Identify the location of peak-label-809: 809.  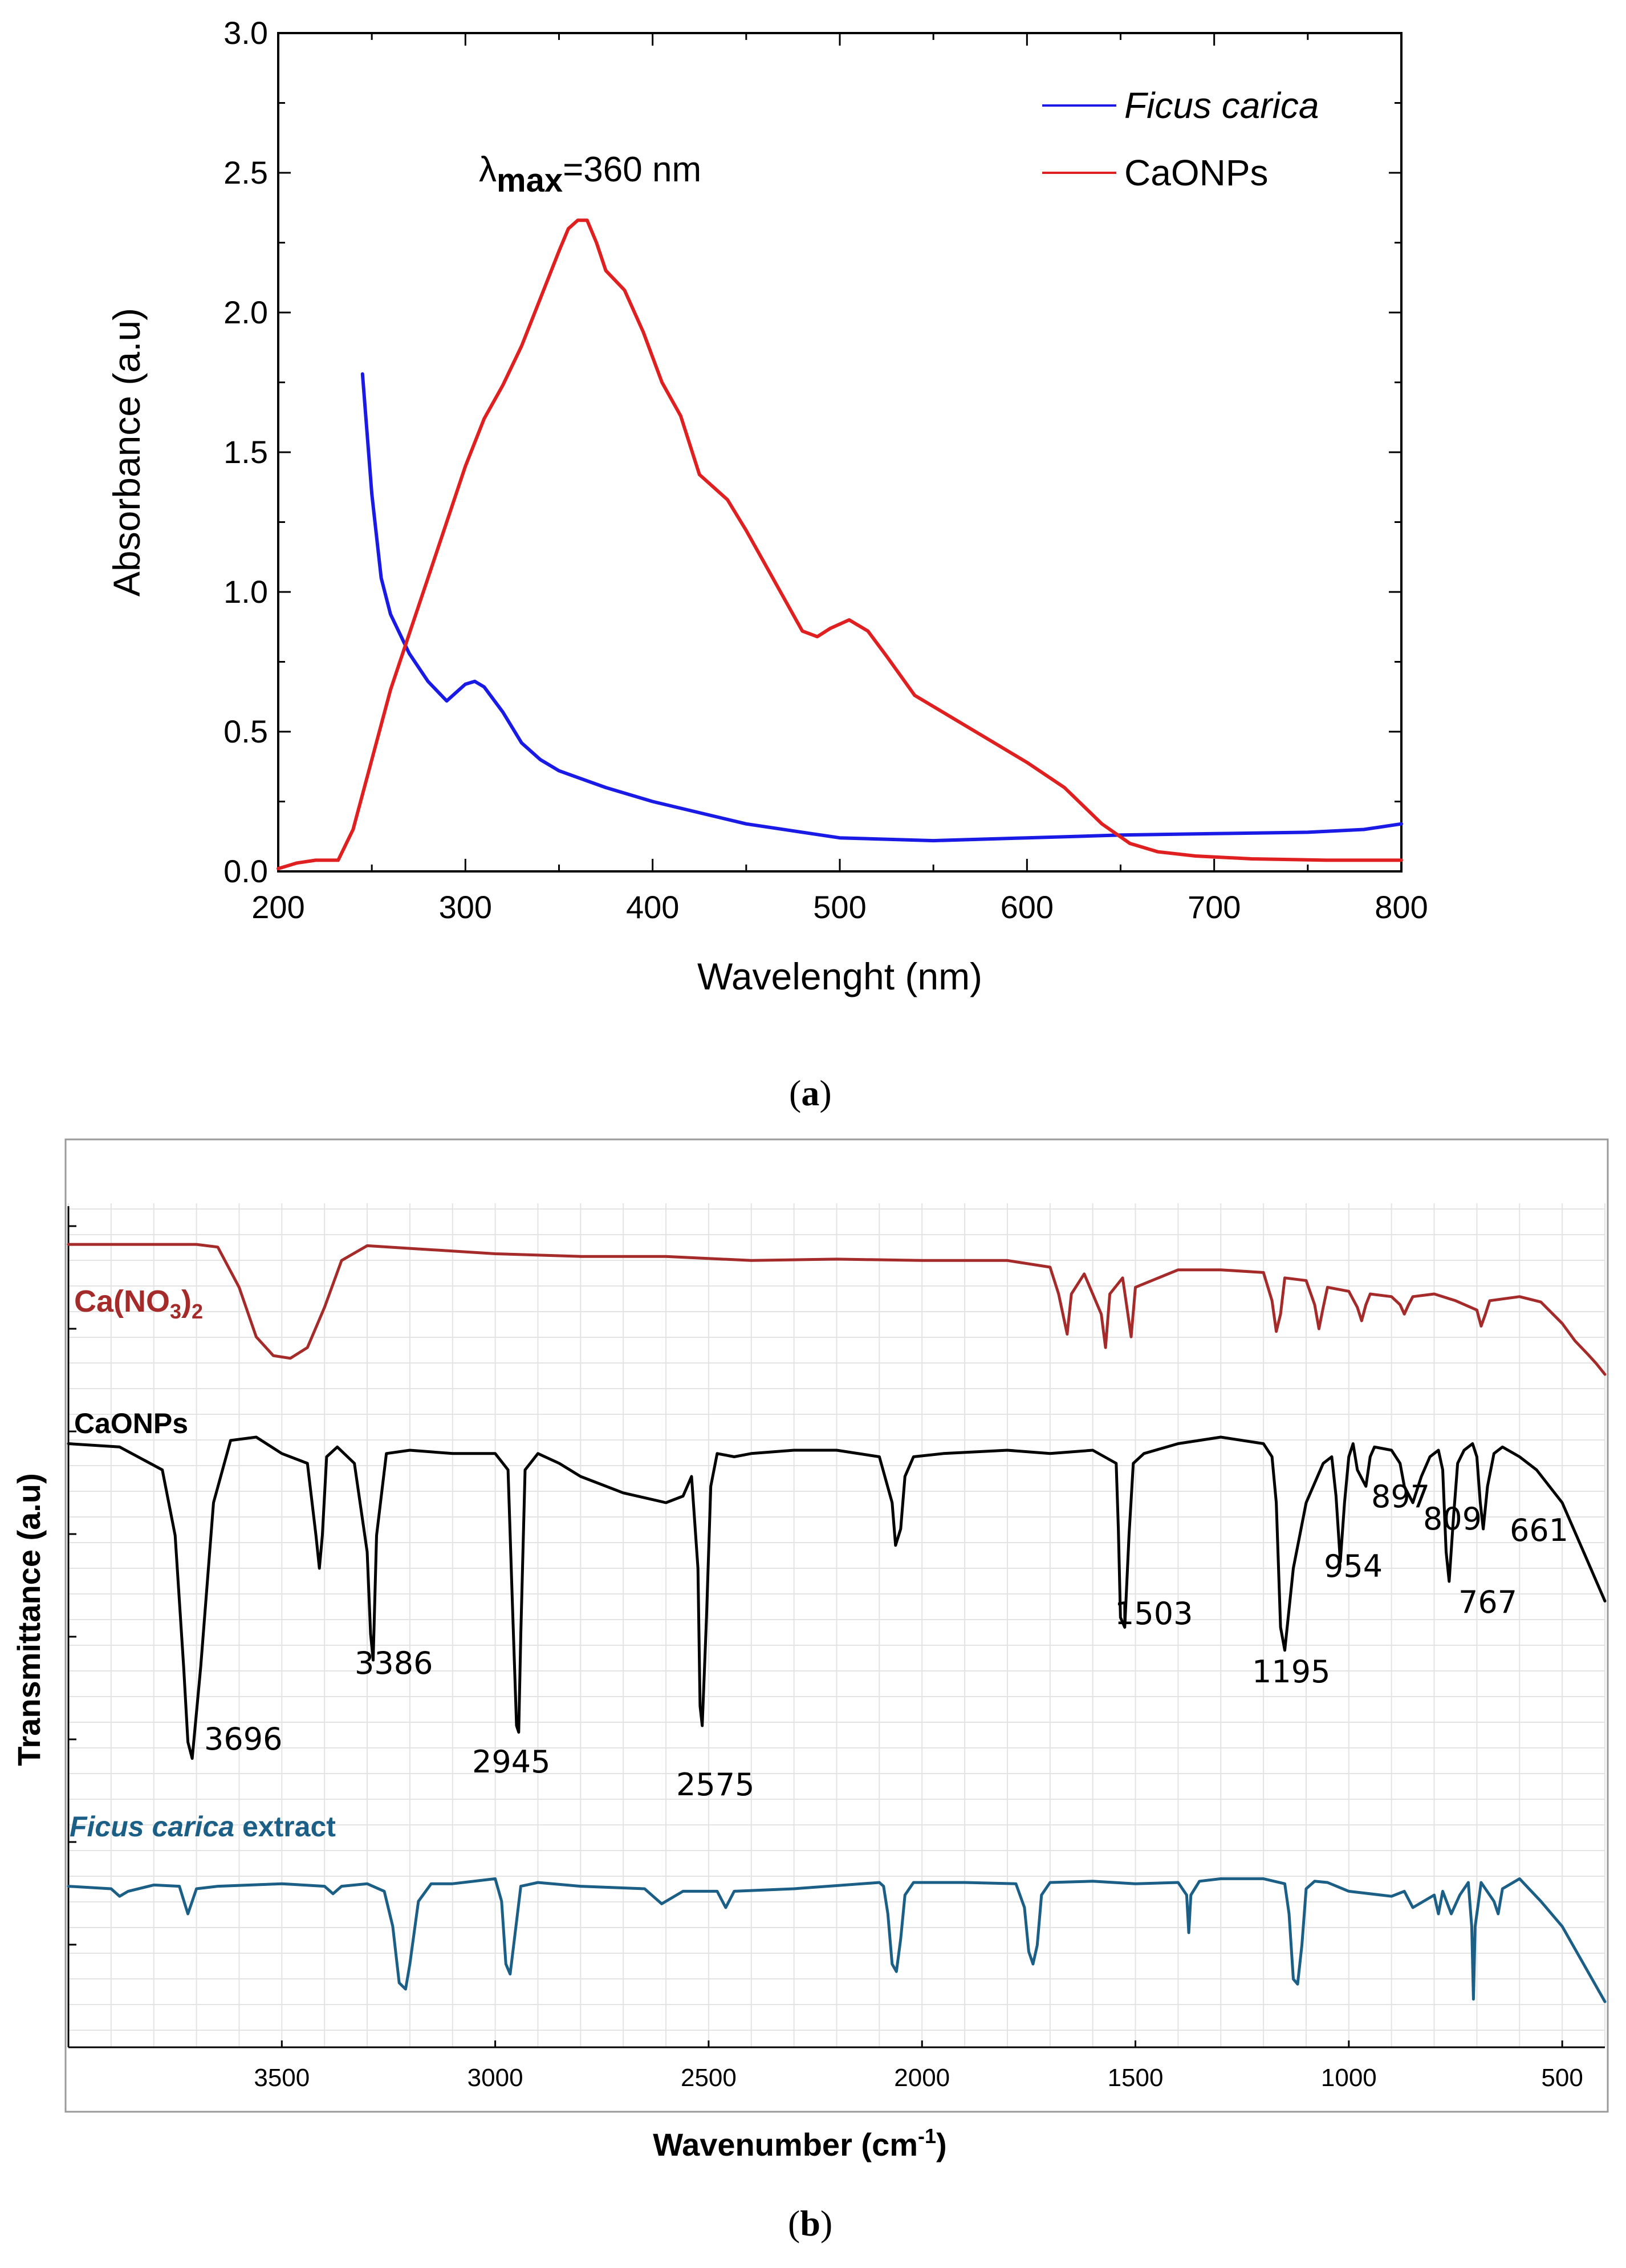
(1452, 1519).